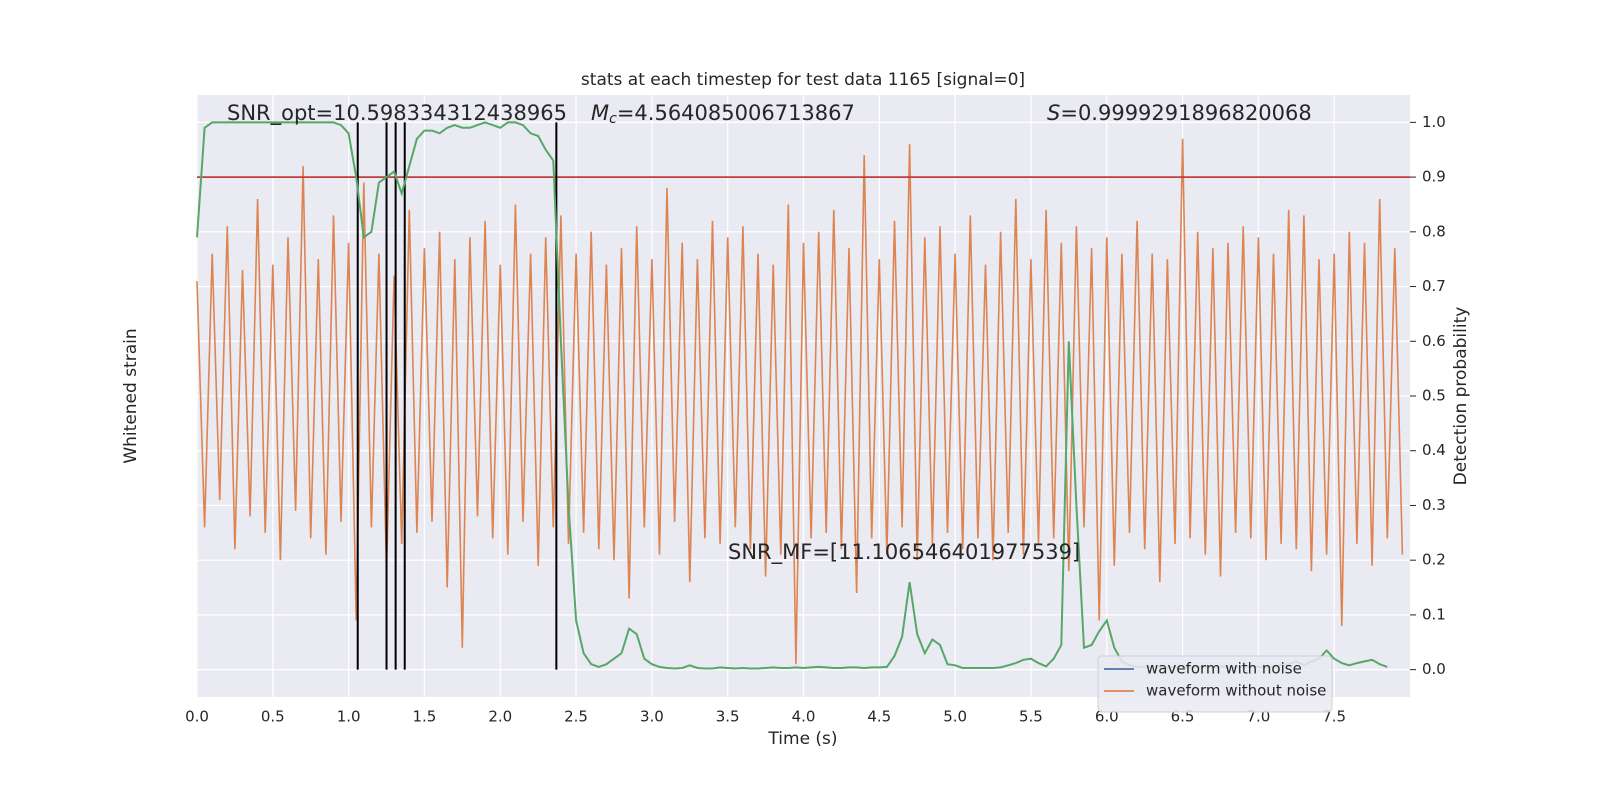 This screenshot has height=800, width=1600. What do you see at coordinates (1434, 614) in the screenshot?
I see `y2-tick-label: 0.1` at bounding box center [1434, 614].